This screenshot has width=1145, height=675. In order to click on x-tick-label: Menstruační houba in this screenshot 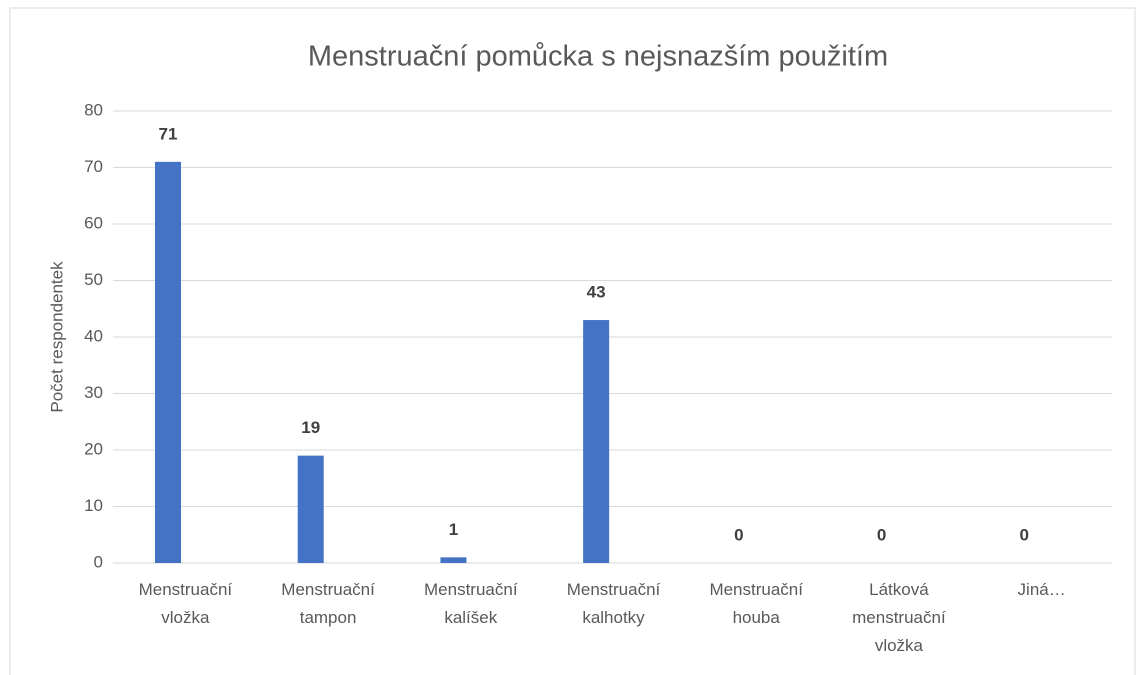, I will do `click(756, 603)`.